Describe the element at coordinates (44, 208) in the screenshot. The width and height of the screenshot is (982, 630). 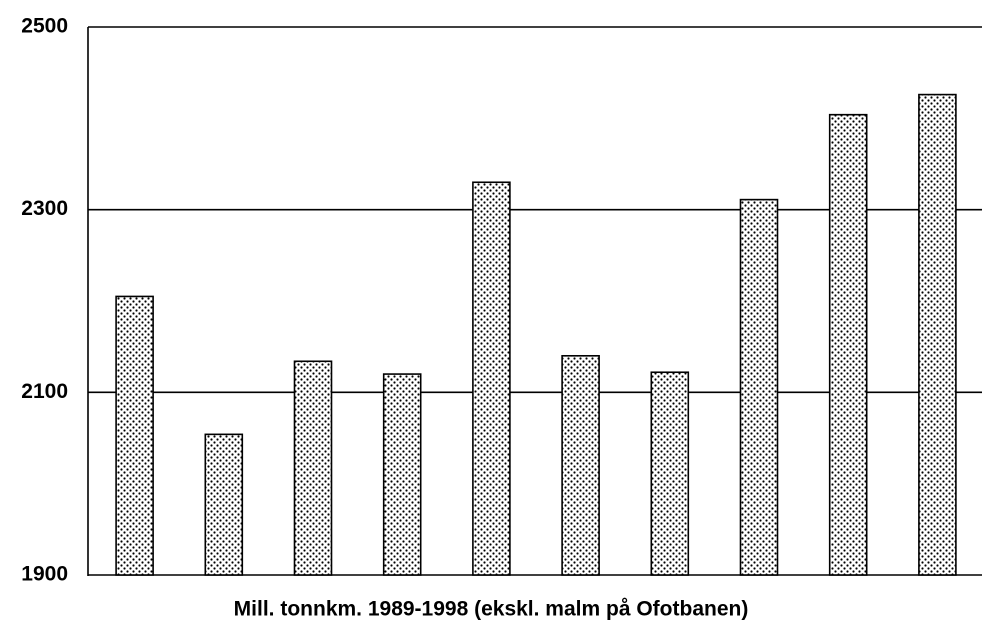
I see `y-tick-label: 2300` at that location.